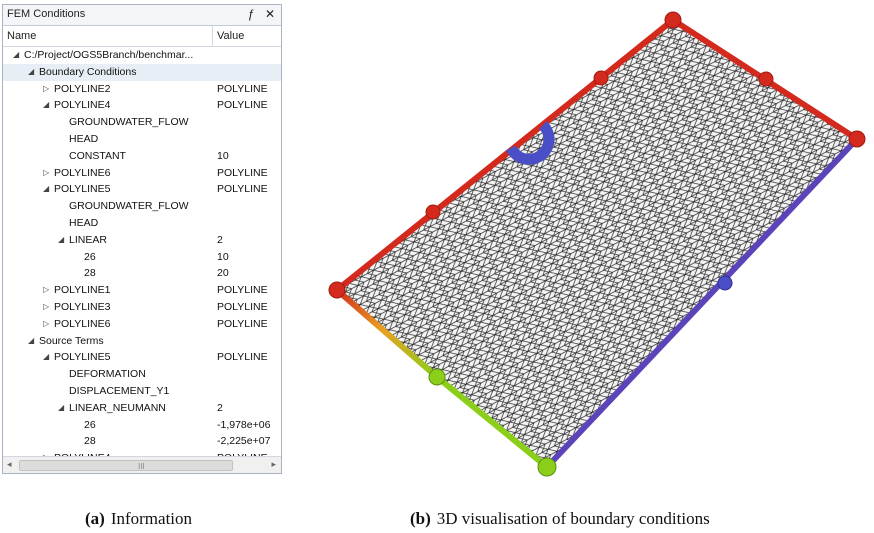 This screenshot has width=874, height=533. What do you see at coordinates (420, 518) in the screenshot?
I see `caption-b-tag: (b)` at bounding box center [420, 518].